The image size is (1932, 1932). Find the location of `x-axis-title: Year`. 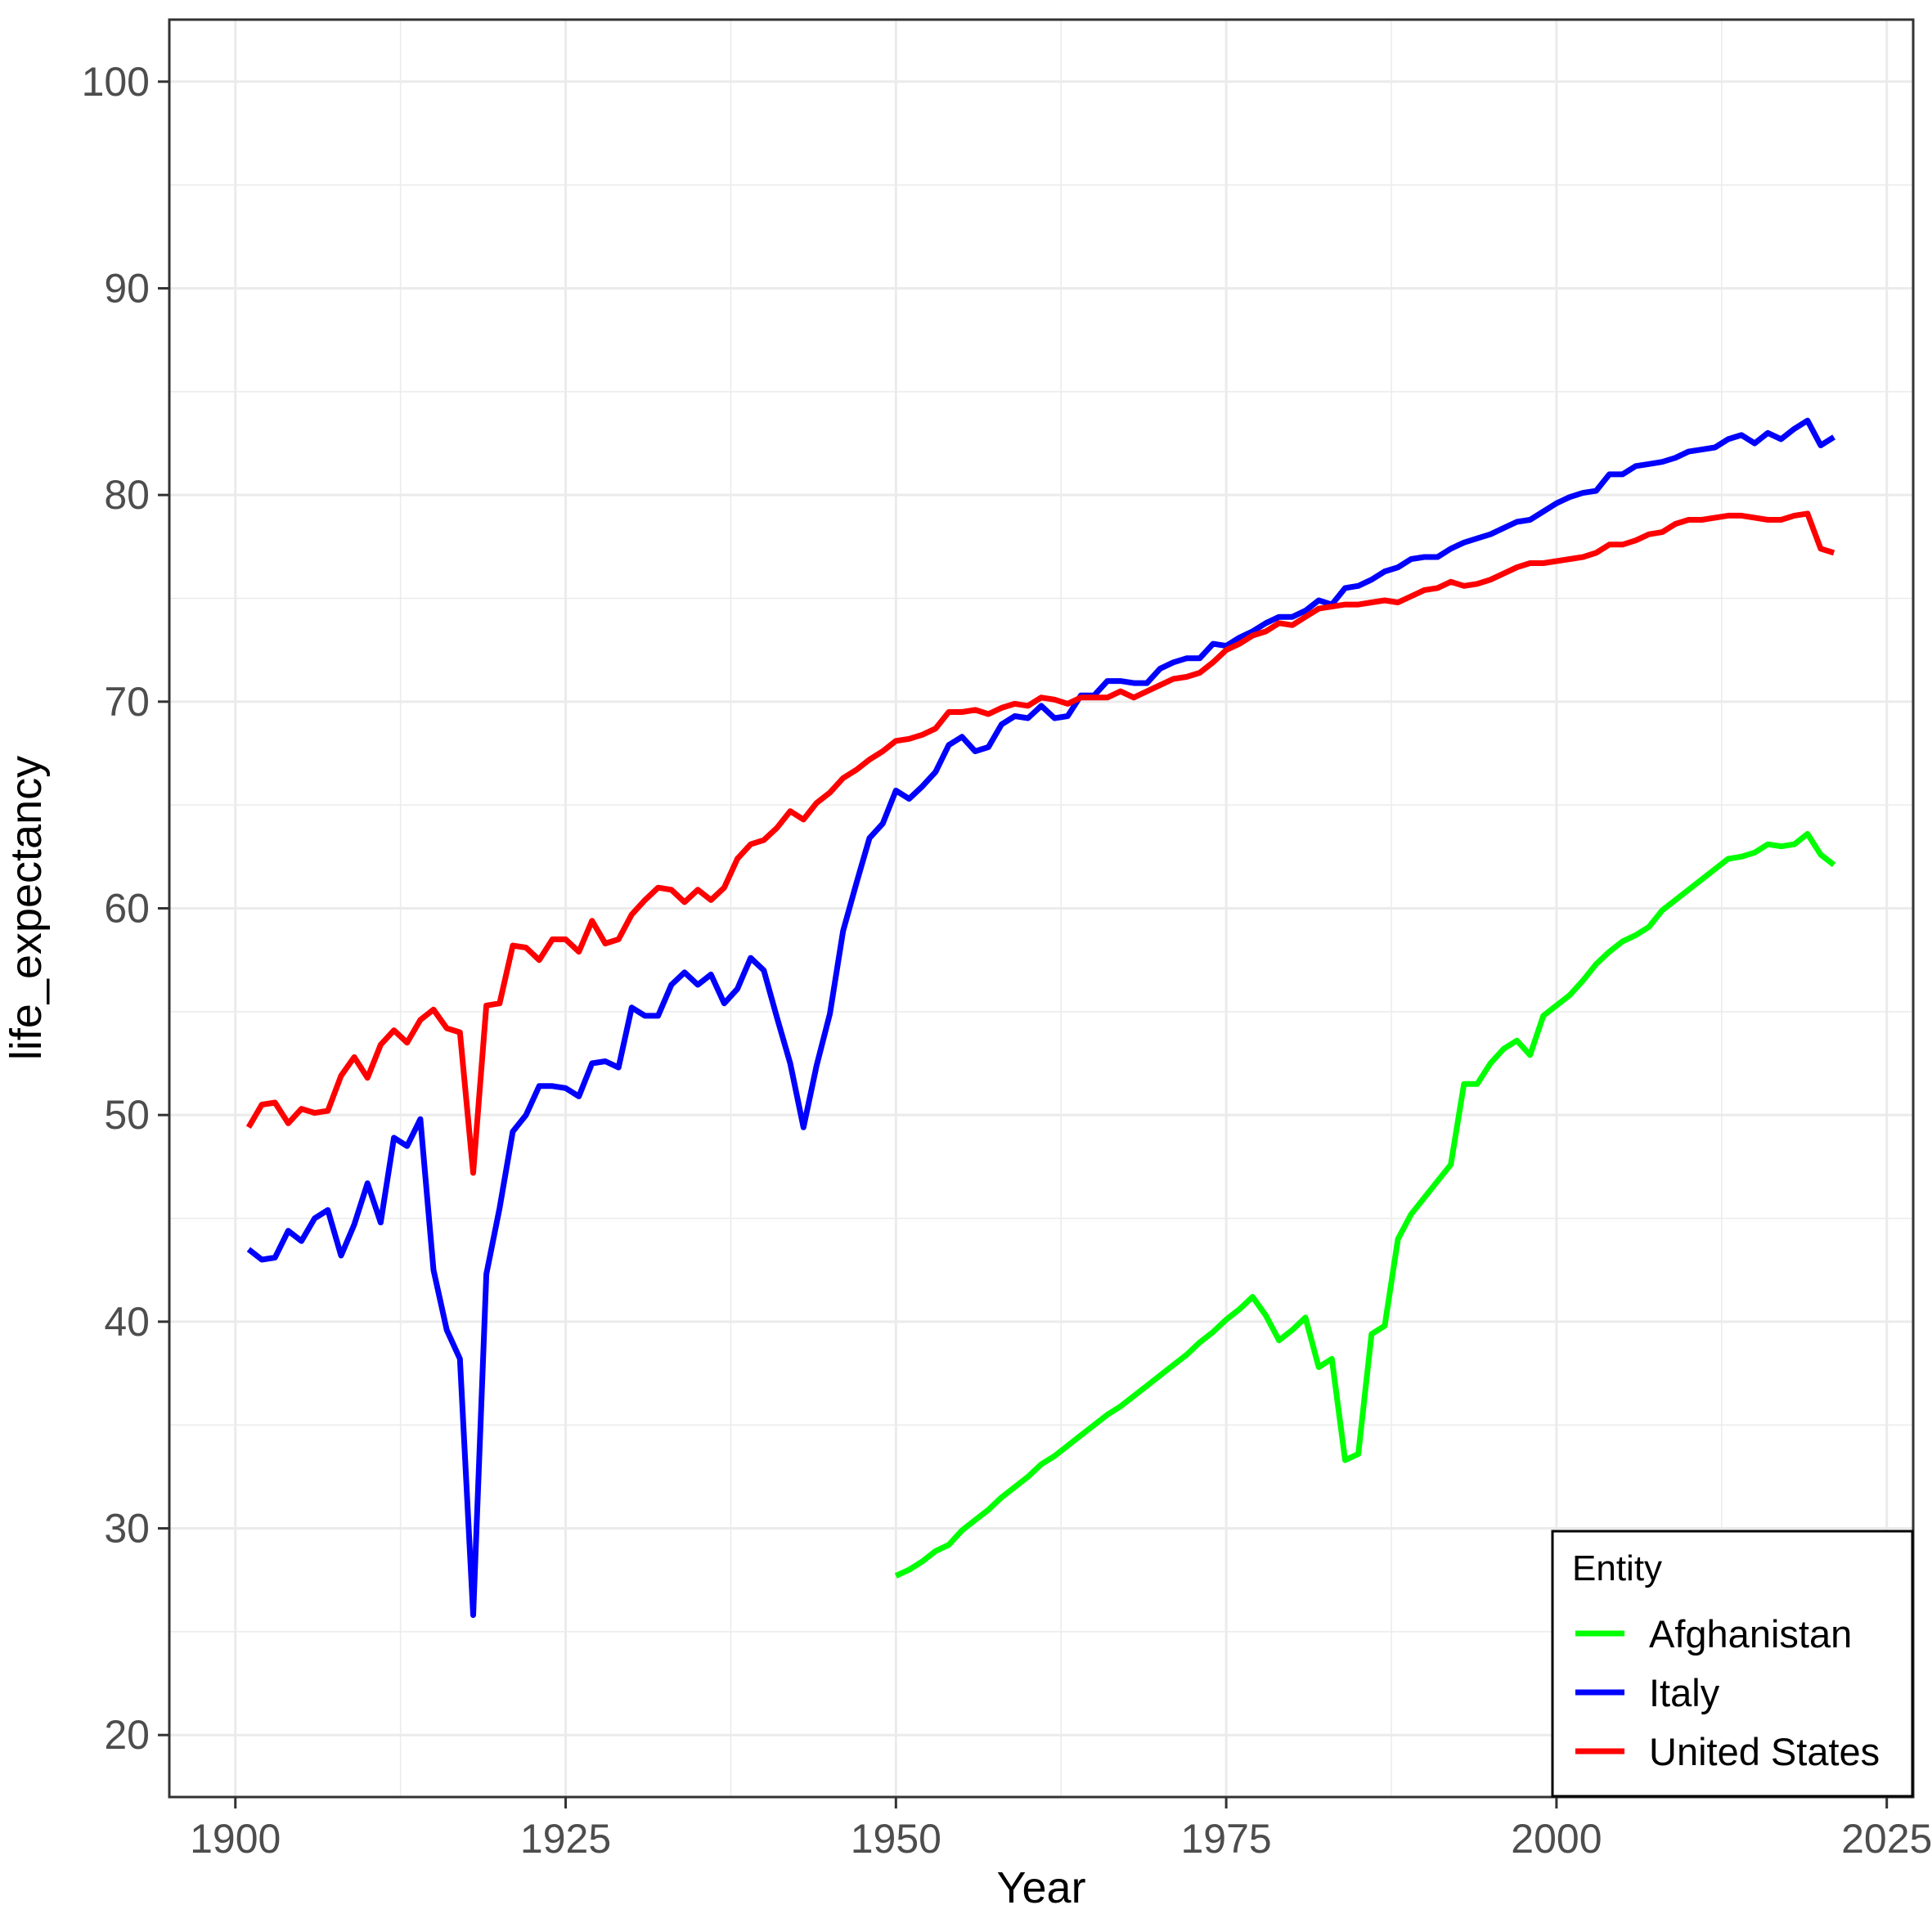

x-axis-title: Year is located at coordinates (1040, 1888).